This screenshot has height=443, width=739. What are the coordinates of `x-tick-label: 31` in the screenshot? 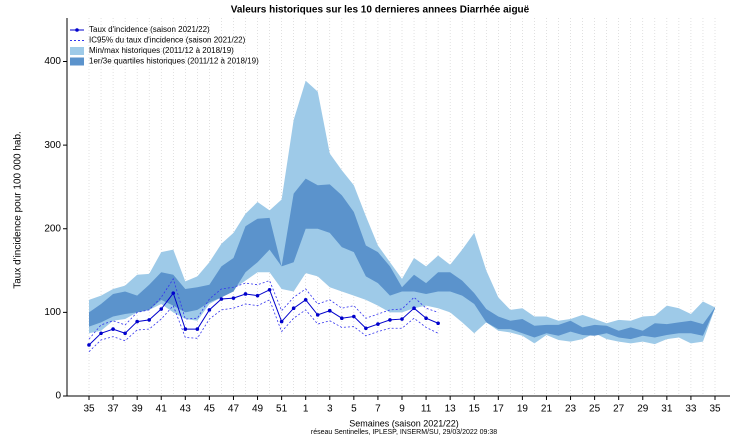 It's located at (667, 409).